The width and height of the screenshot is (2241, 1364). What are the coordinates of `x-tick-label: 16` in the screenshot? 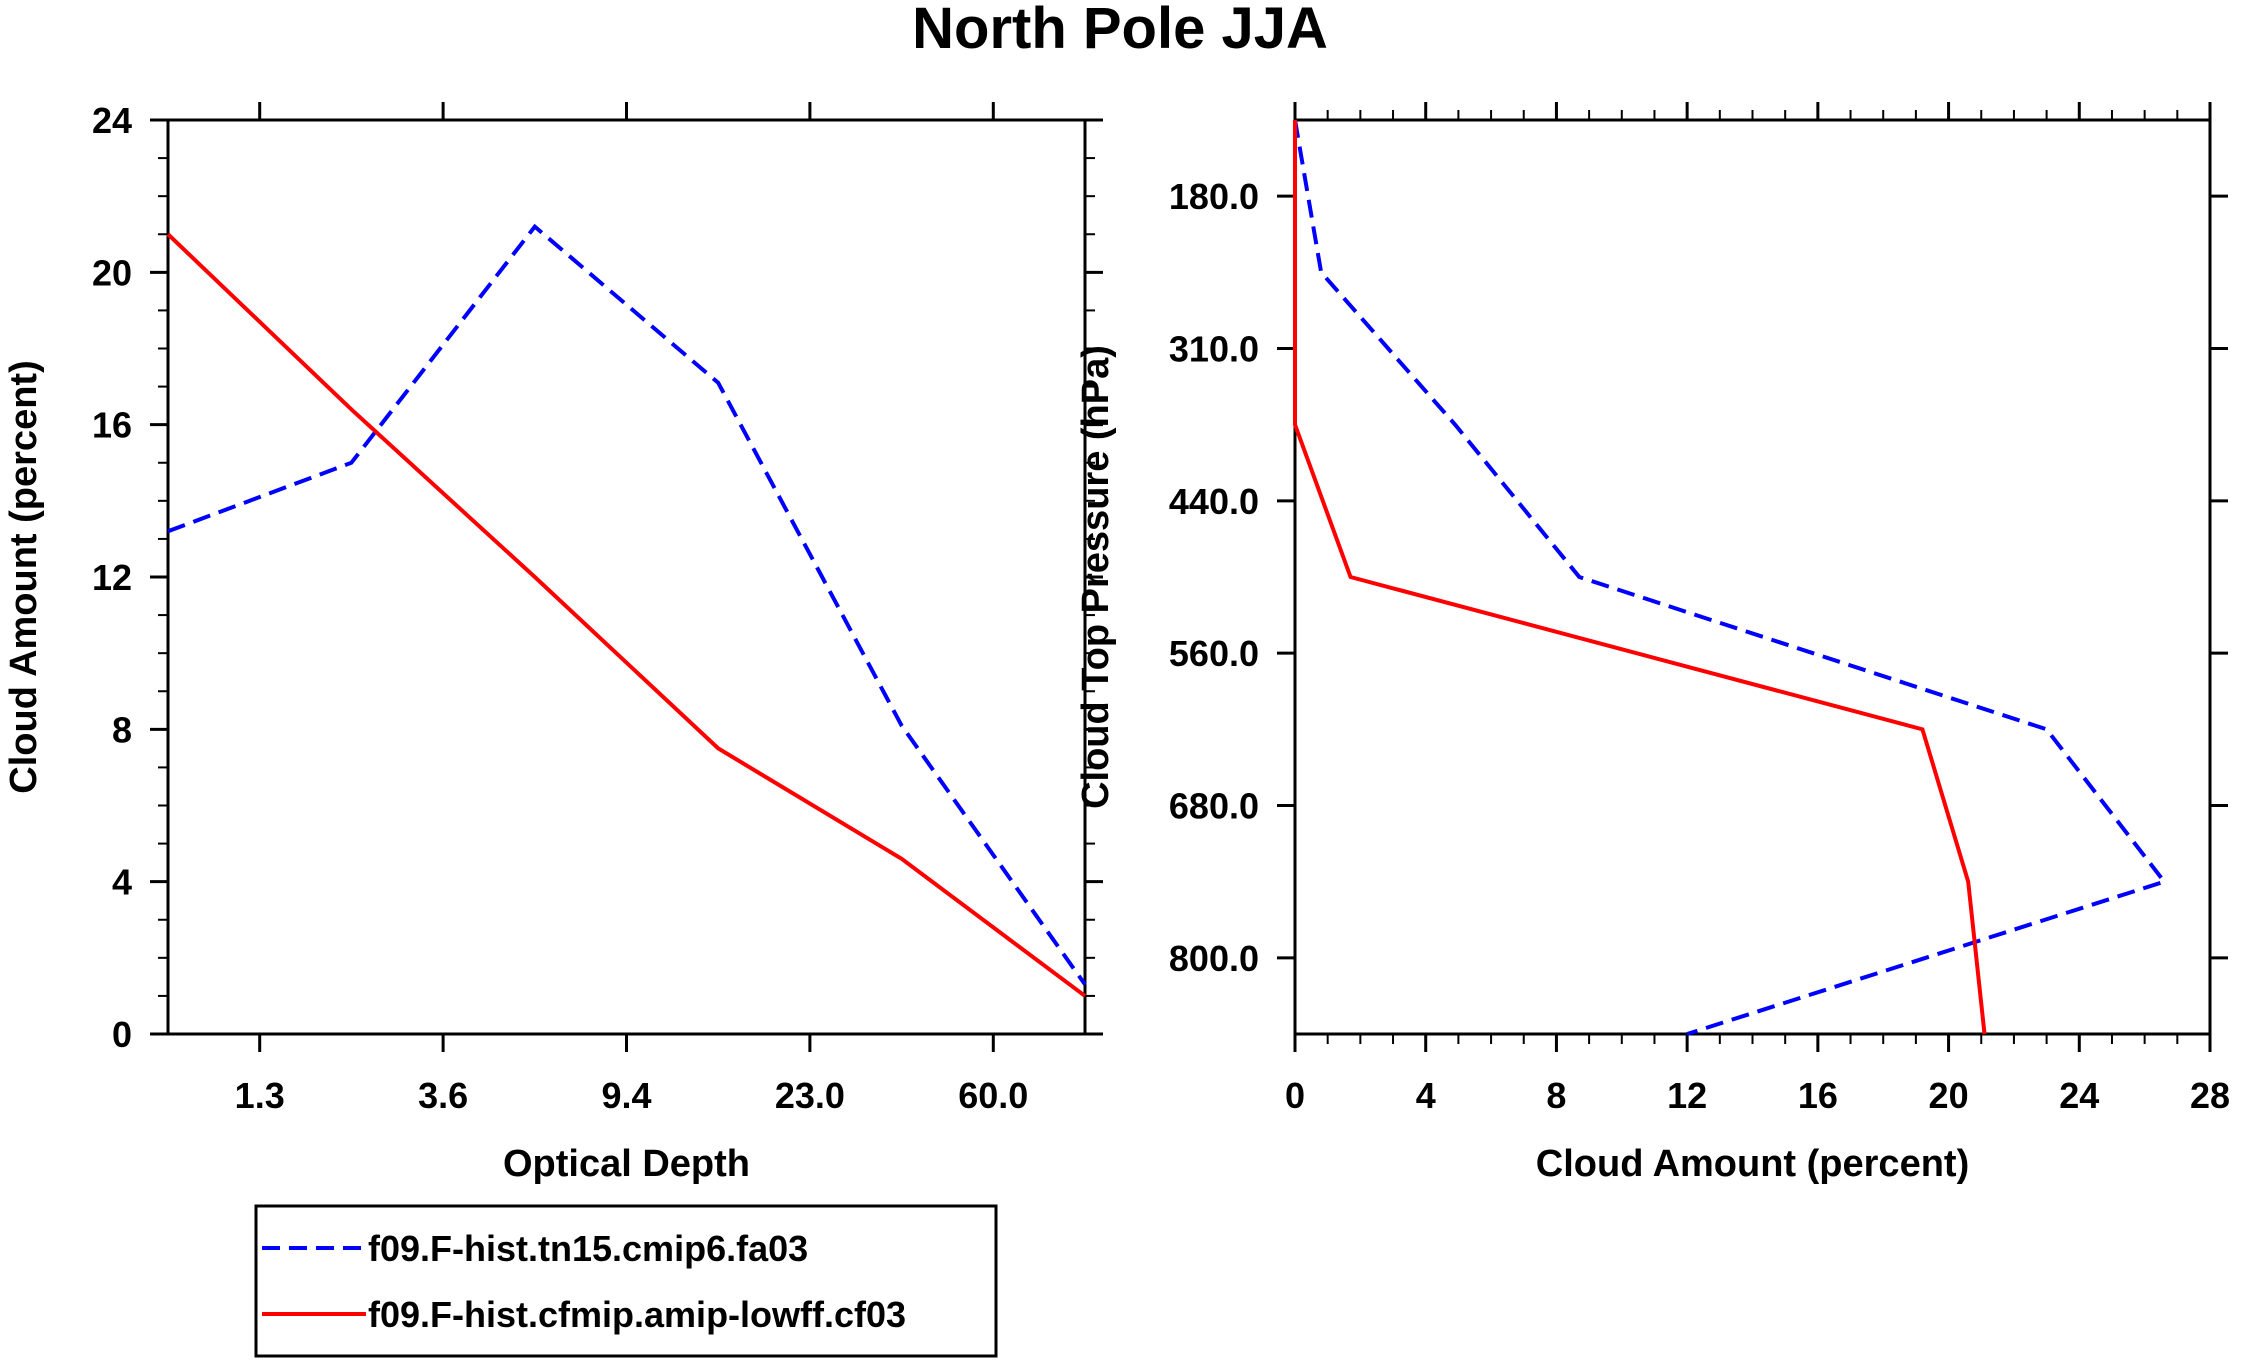 It's located at (1818, 1095).